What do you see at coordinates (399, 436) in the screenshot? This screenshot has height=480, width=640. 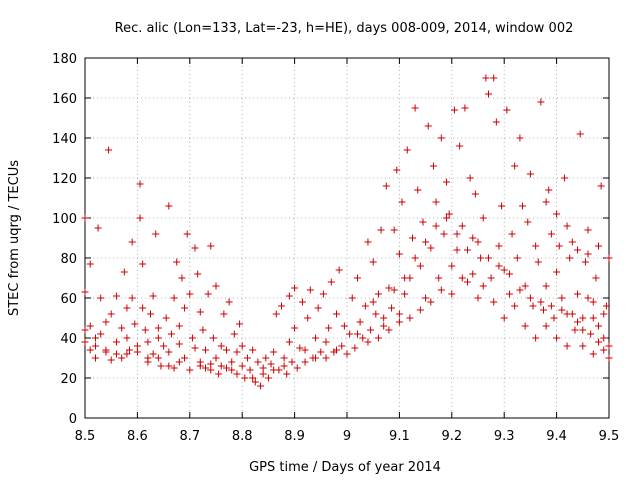 I see `x-tick-label: 9.1` at bounding box center [399, 436].